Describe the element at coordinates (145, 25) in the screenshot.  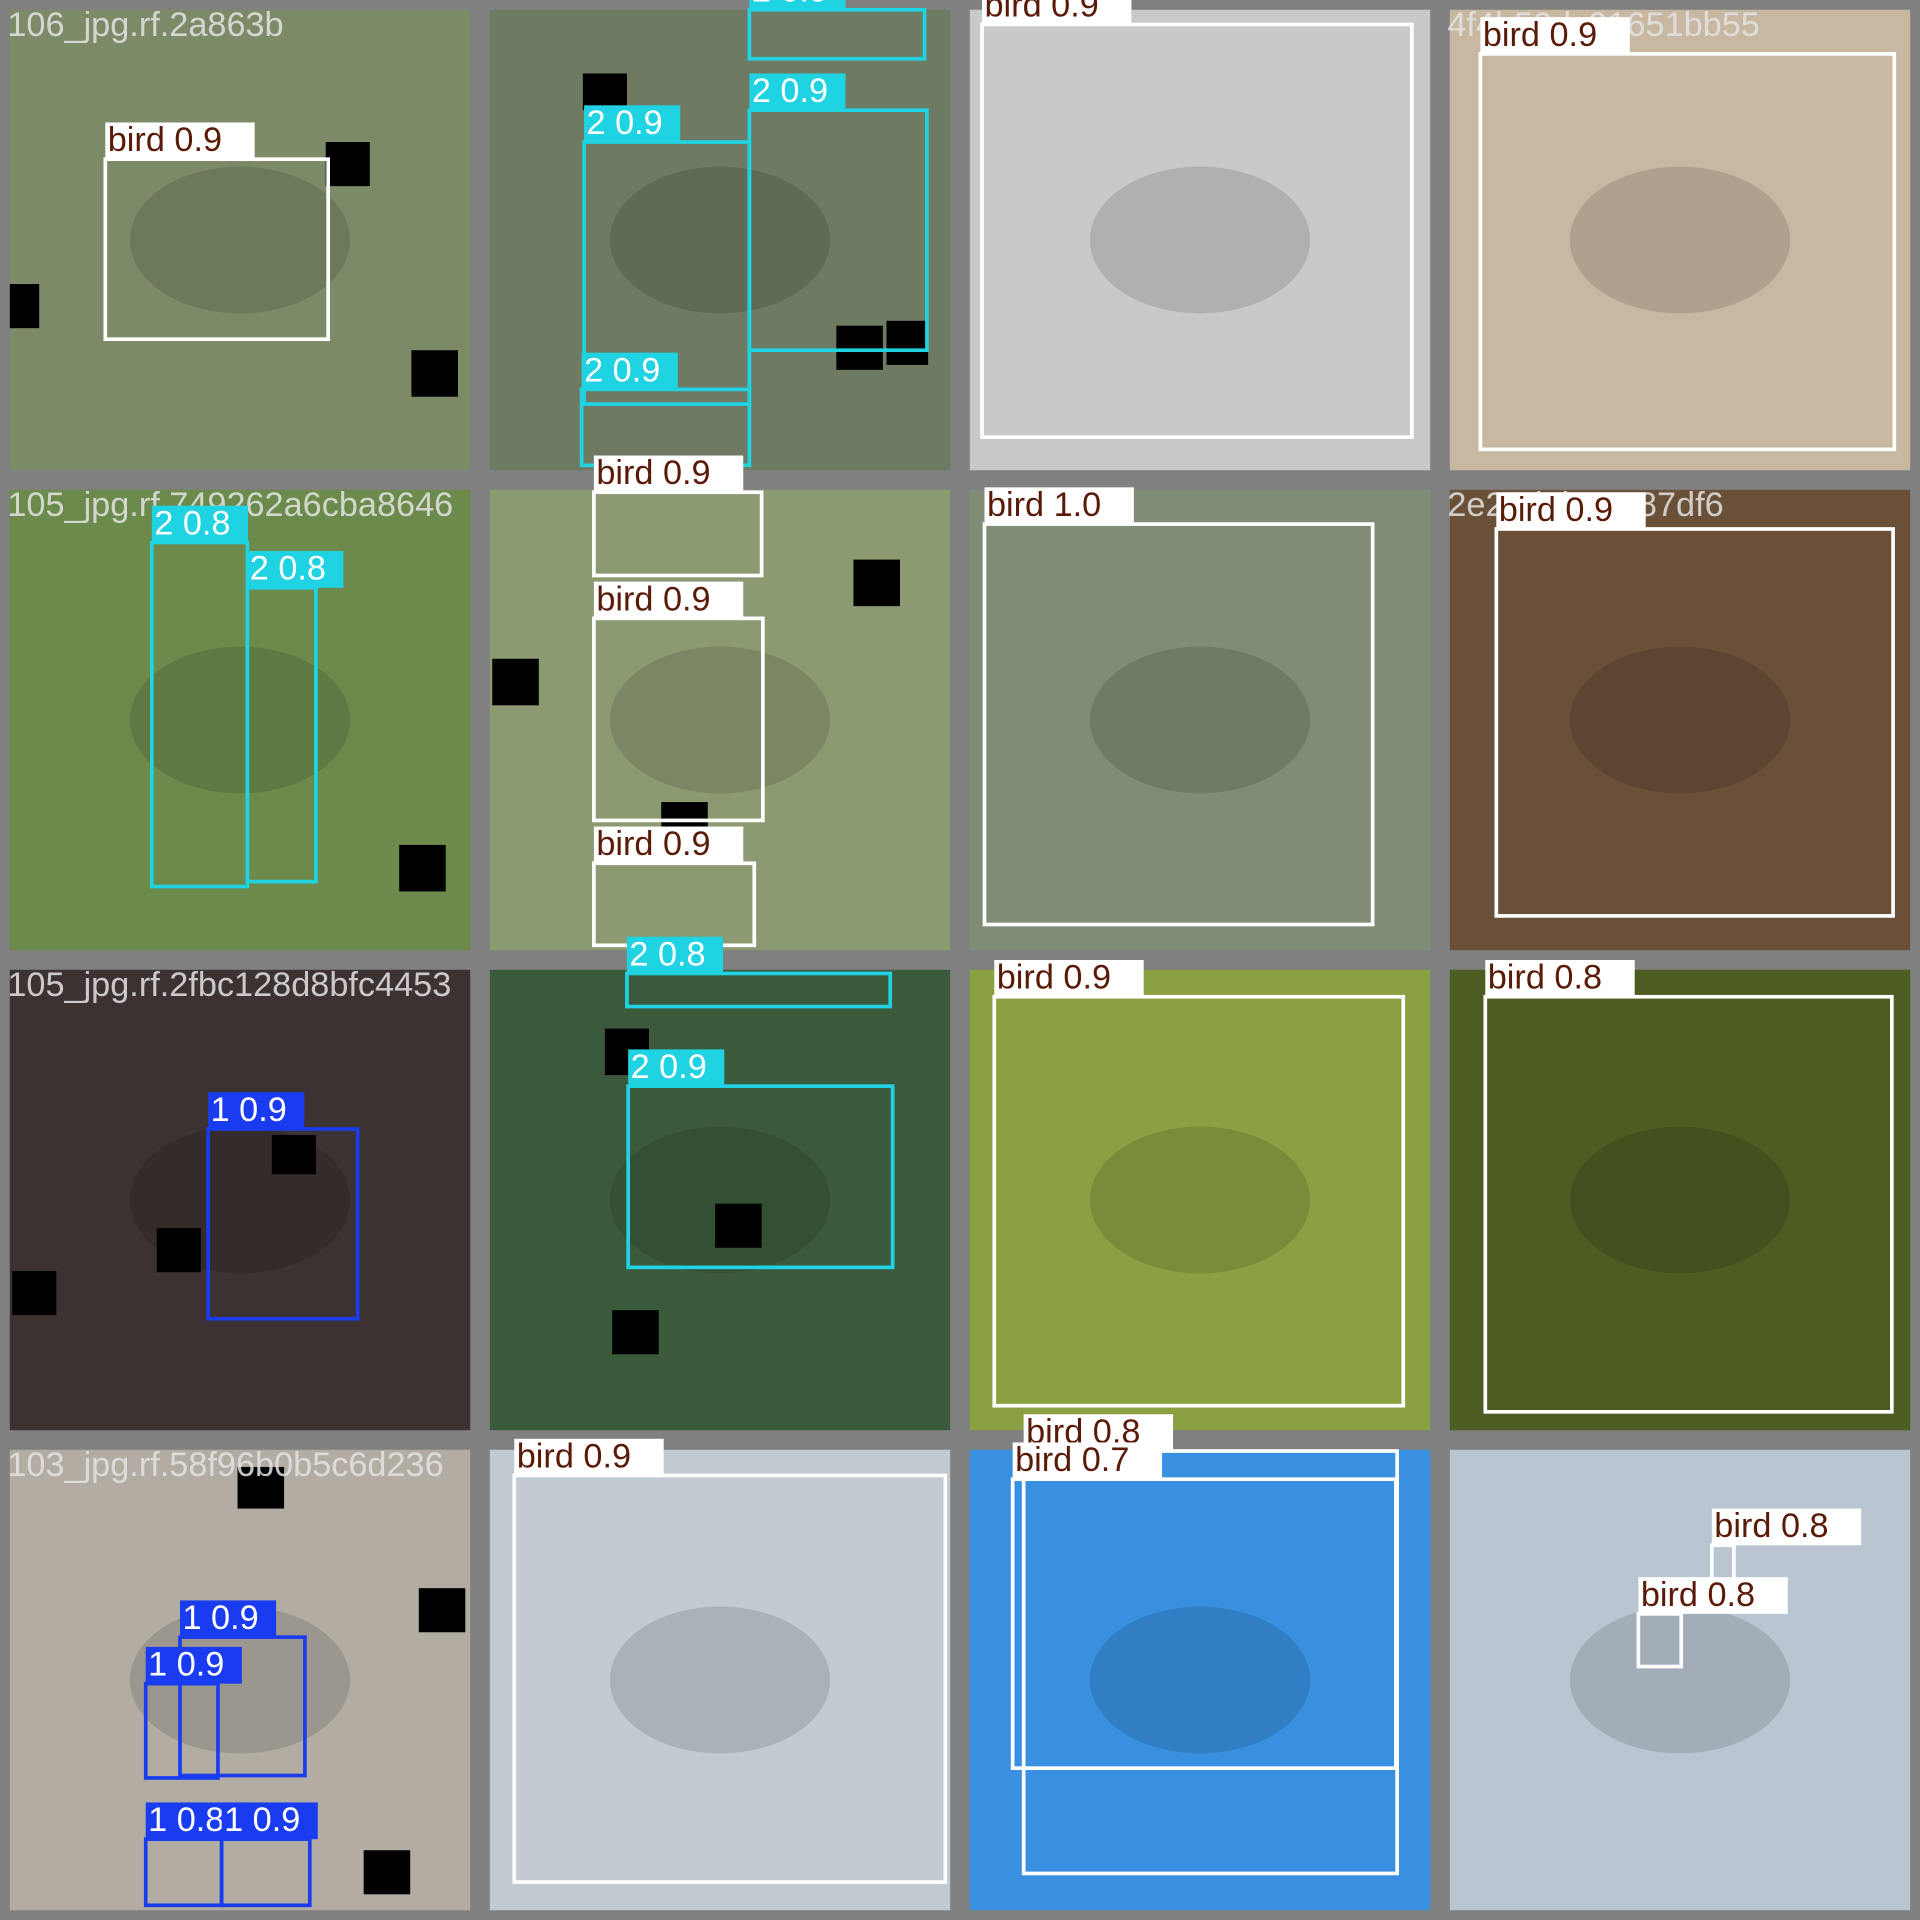
I see `filename: 106_jpg.rf.2a863b` at that location.